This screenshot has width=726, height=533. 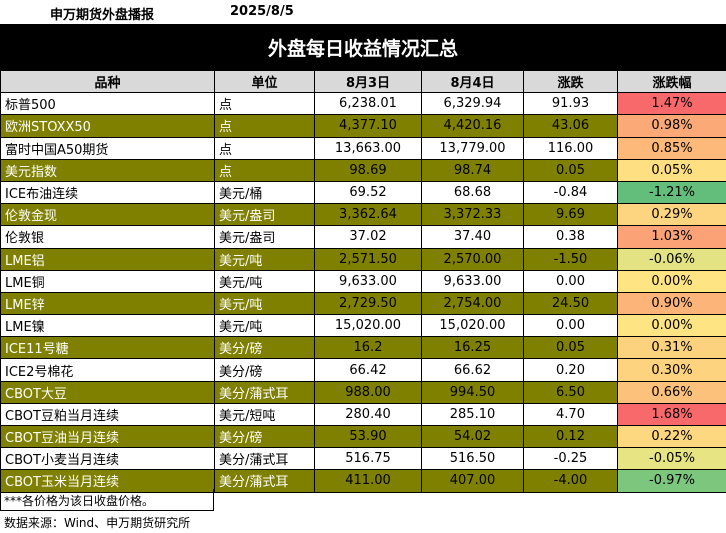 I want to click on cell-change: -1.50, so click(x=570, y=259).